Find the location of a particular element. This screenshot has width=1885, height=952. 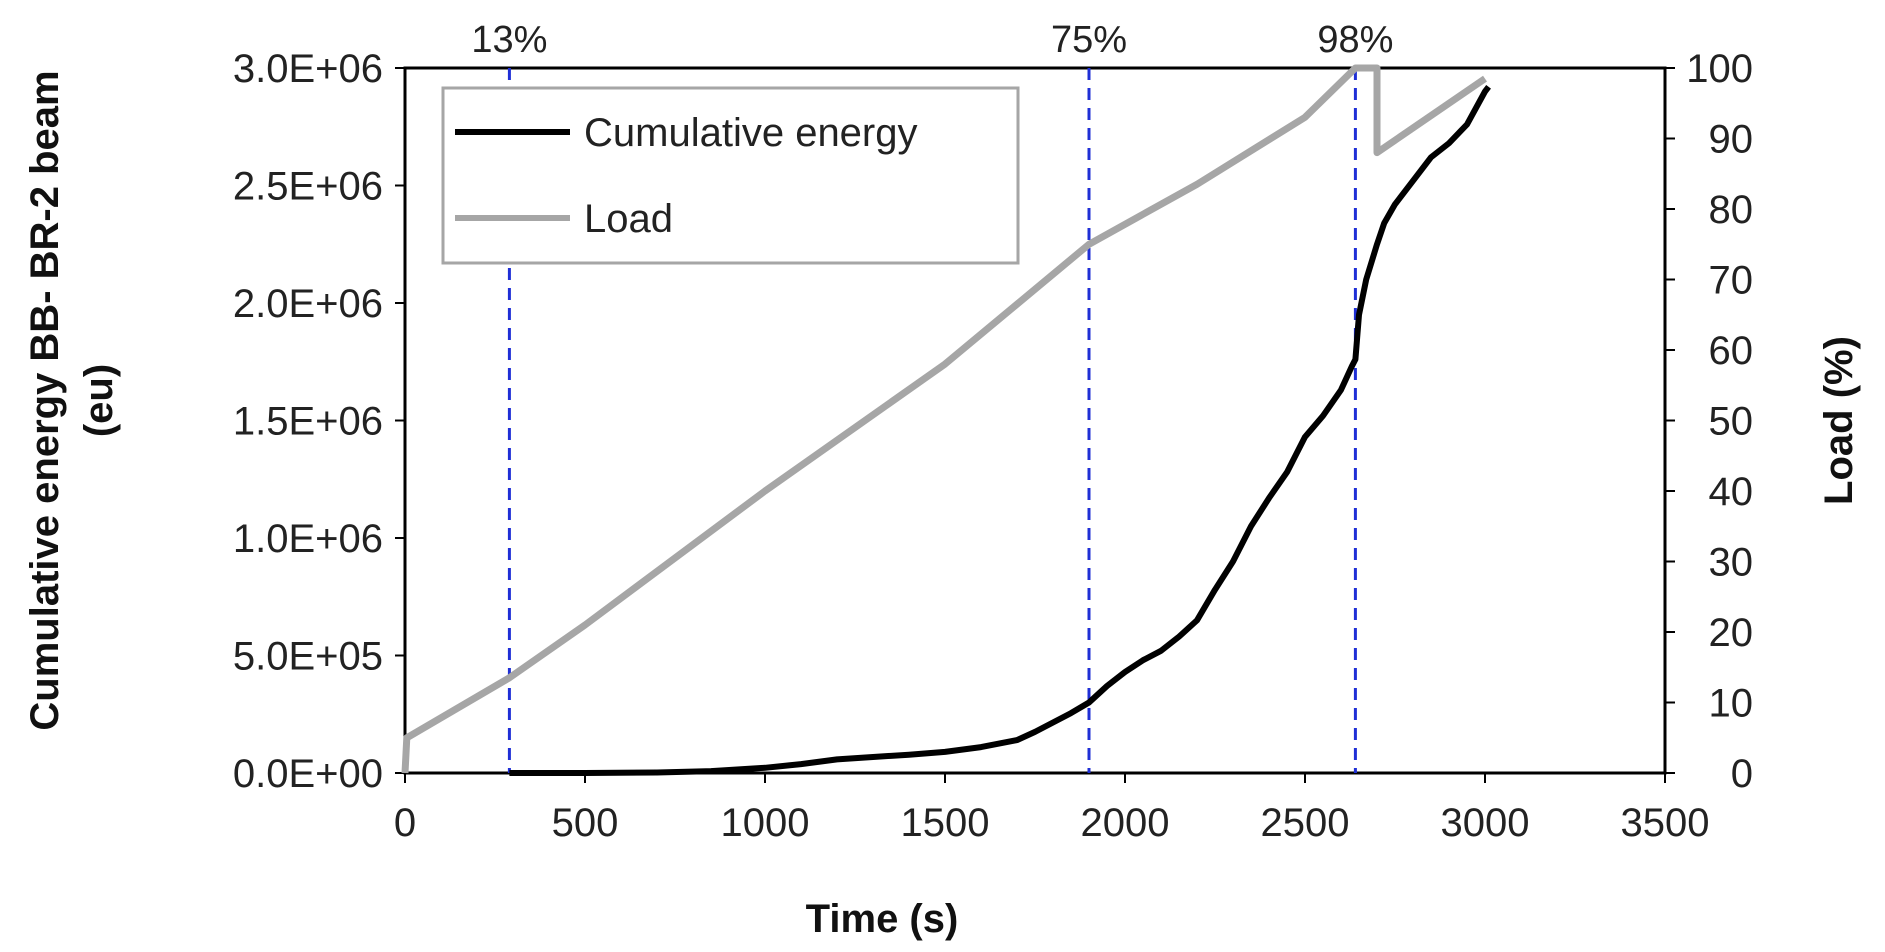

x-tick-label: 2000 is located at coordinates (1125, 823).